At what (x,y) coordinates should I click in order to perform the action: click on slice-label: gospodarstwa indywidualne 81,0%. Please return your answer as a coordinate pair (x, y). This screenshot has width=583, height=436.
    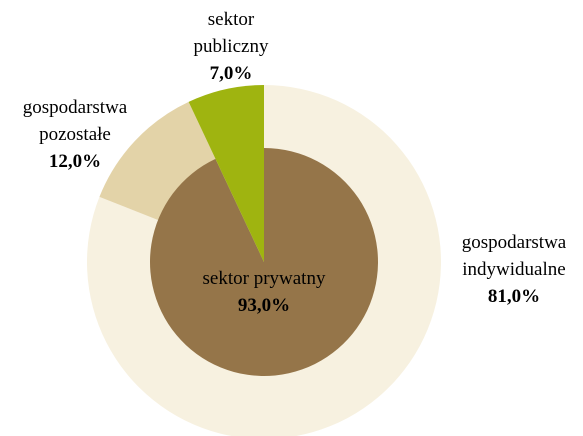
    Looking at the image, I should click on (511, 269).